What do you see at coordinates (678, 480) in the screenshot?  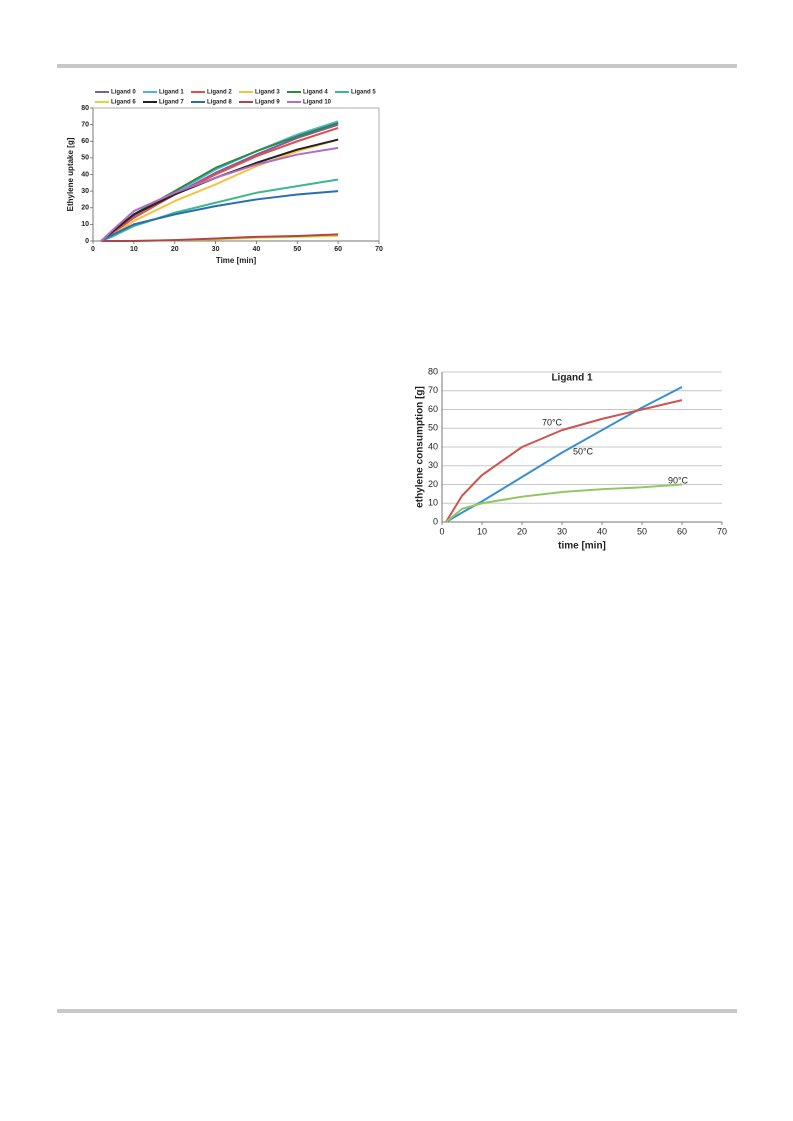 I see `series-label: 90°C` at bounding box center [678, 480].